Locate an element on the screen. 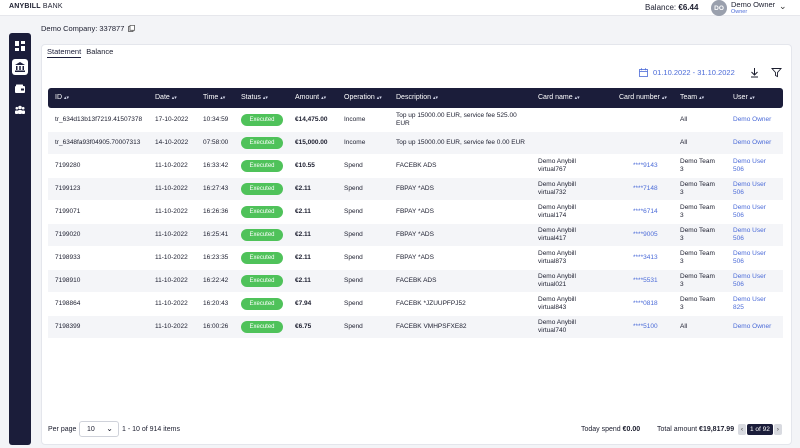  pagination: ‹ 1 of 92 › is located at coordinates (760, 429).